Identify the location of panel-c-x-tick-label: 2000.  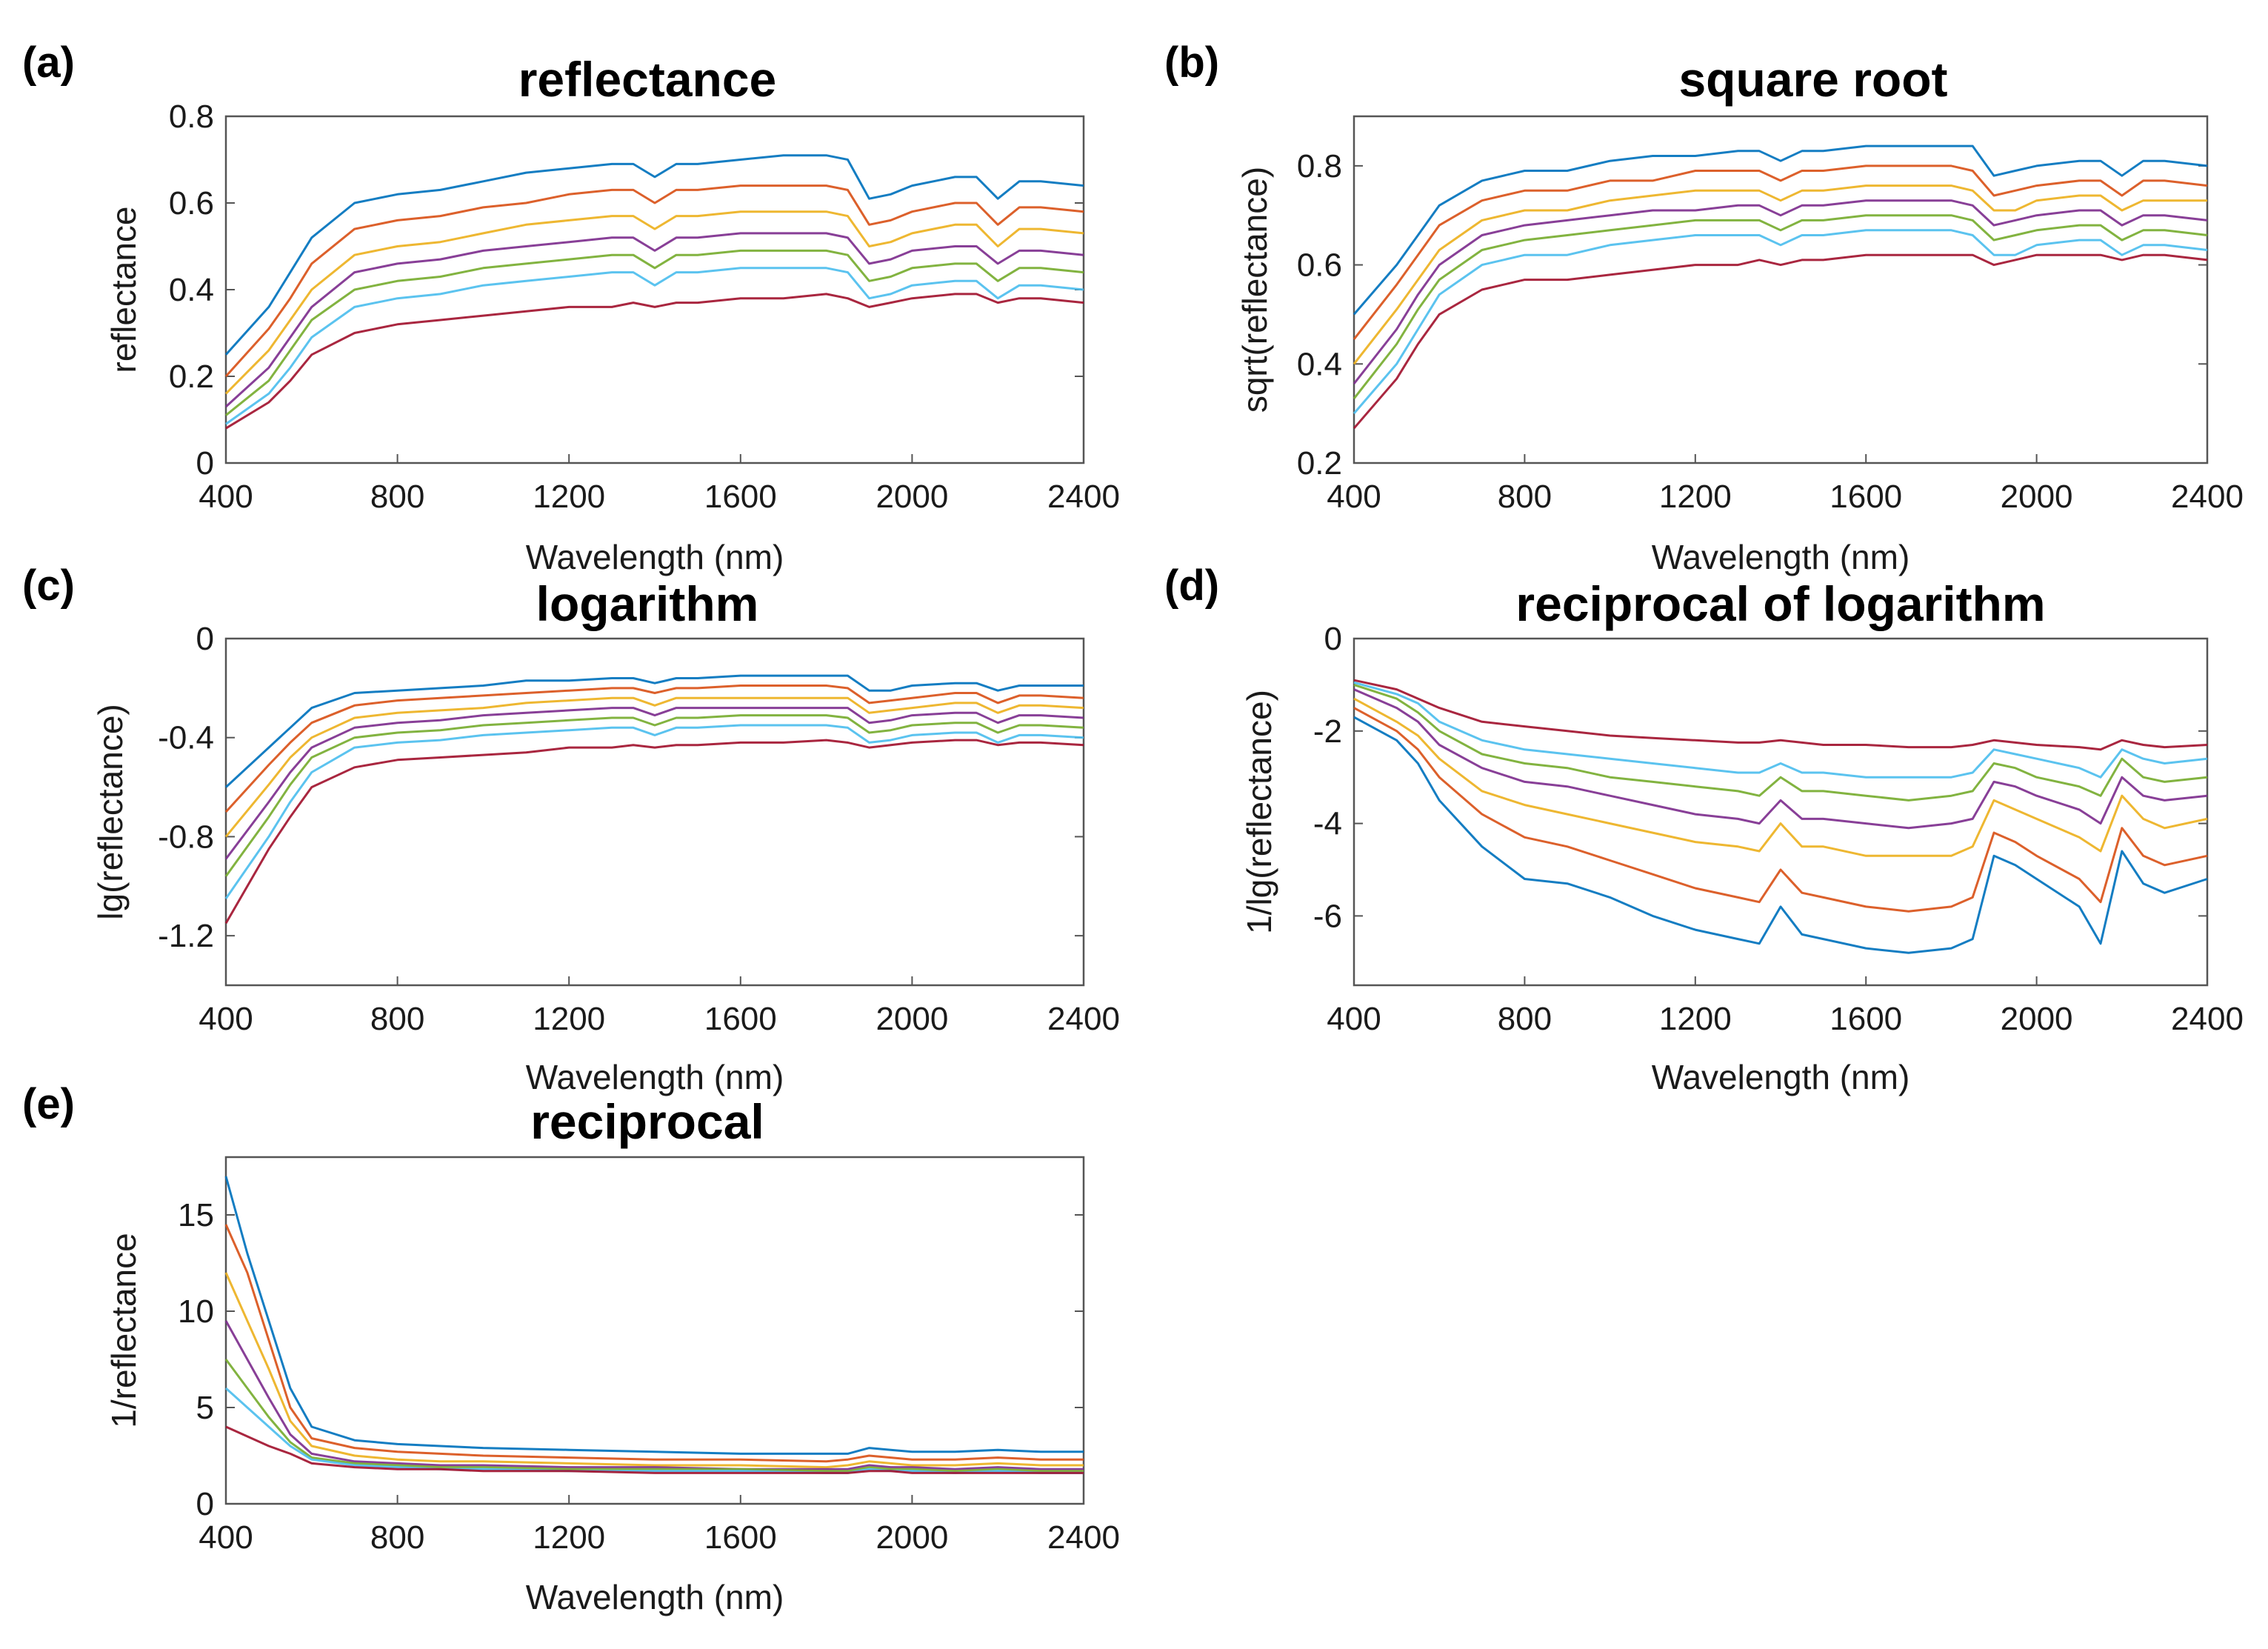
(911, 1019).